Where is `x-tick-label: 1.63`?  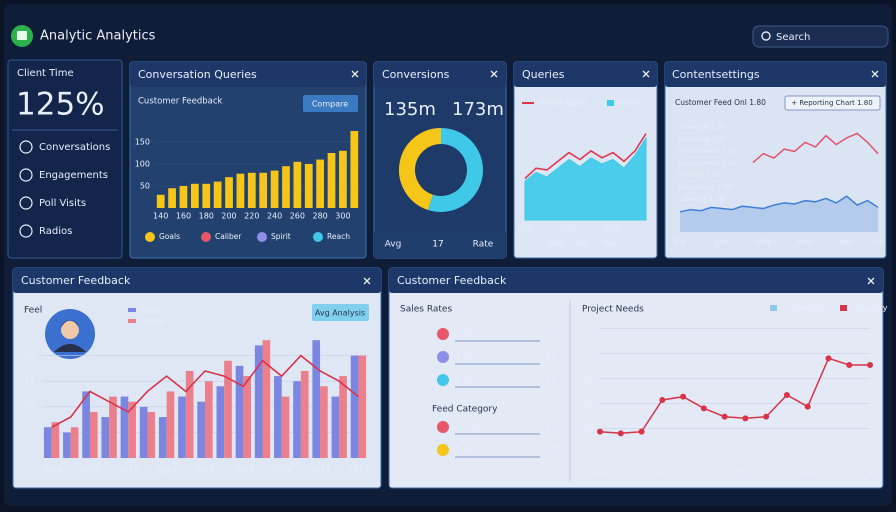
x-tick-label: 1.63 is located at coordinates (808, 473).